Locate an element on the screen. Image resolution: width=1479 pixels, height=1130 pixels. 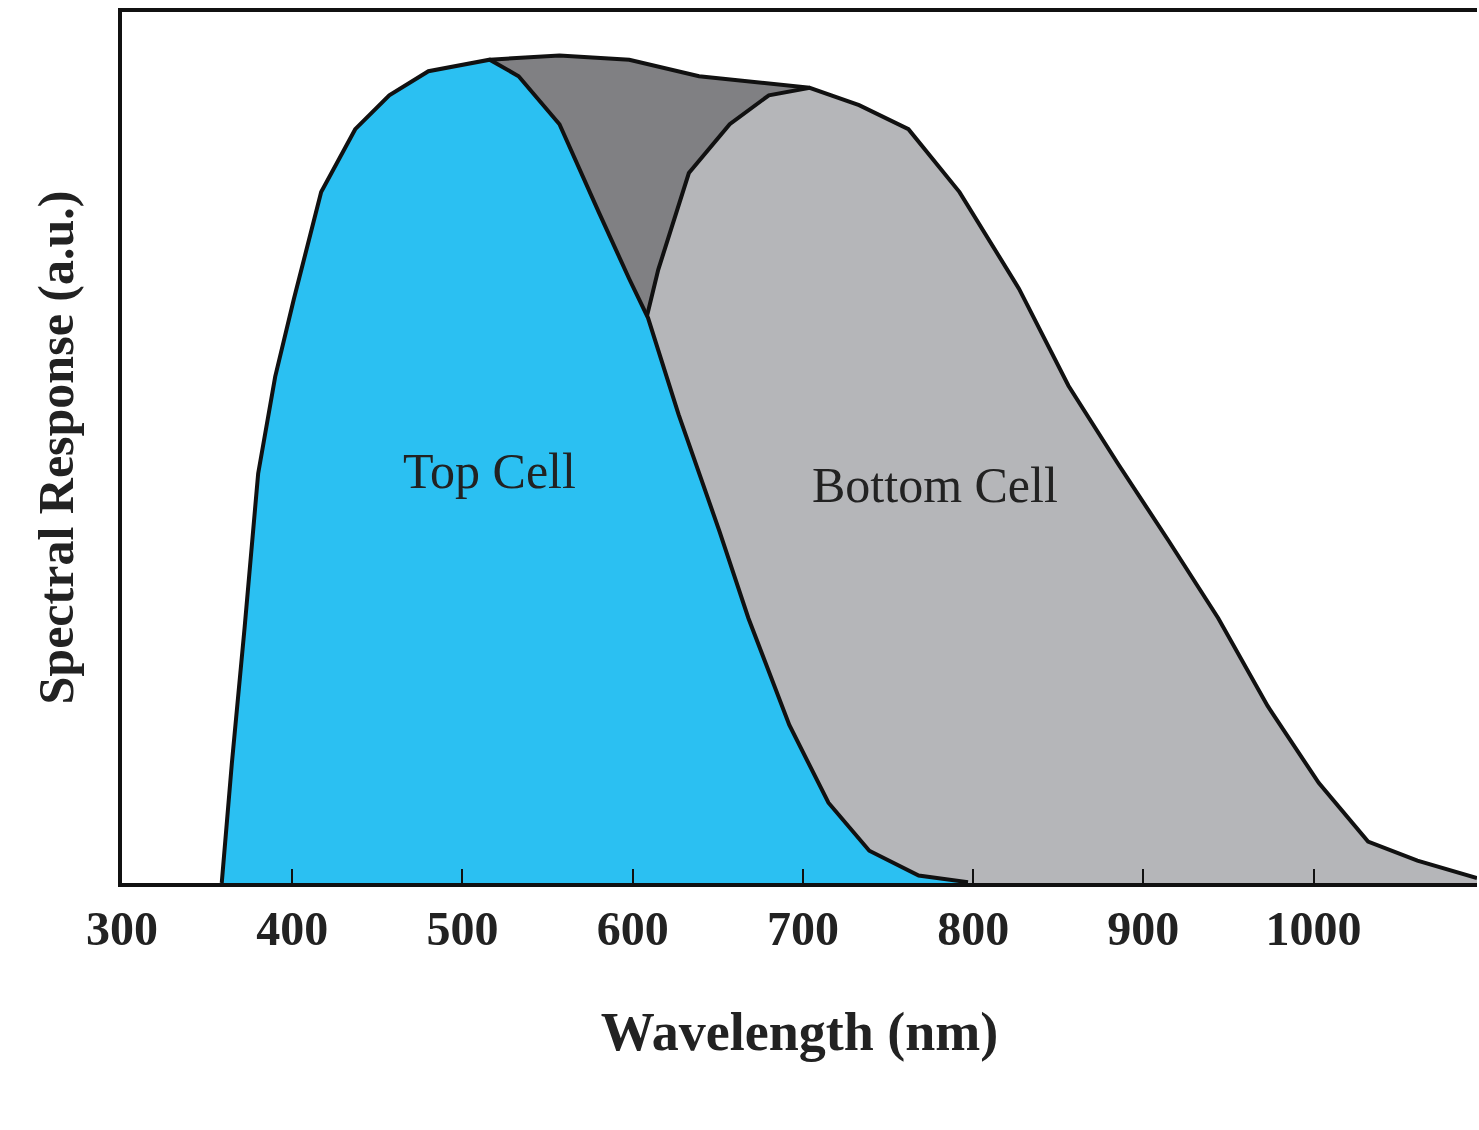
series-label: Top Cell is located at coordinates (489, 471).